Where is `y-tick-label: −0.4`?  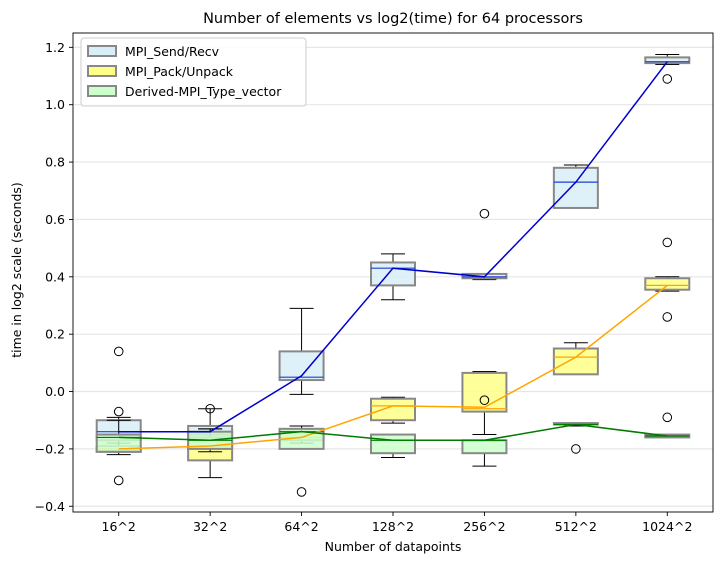 y-tick-label: −0.4 is located at coordinates (50, 506).